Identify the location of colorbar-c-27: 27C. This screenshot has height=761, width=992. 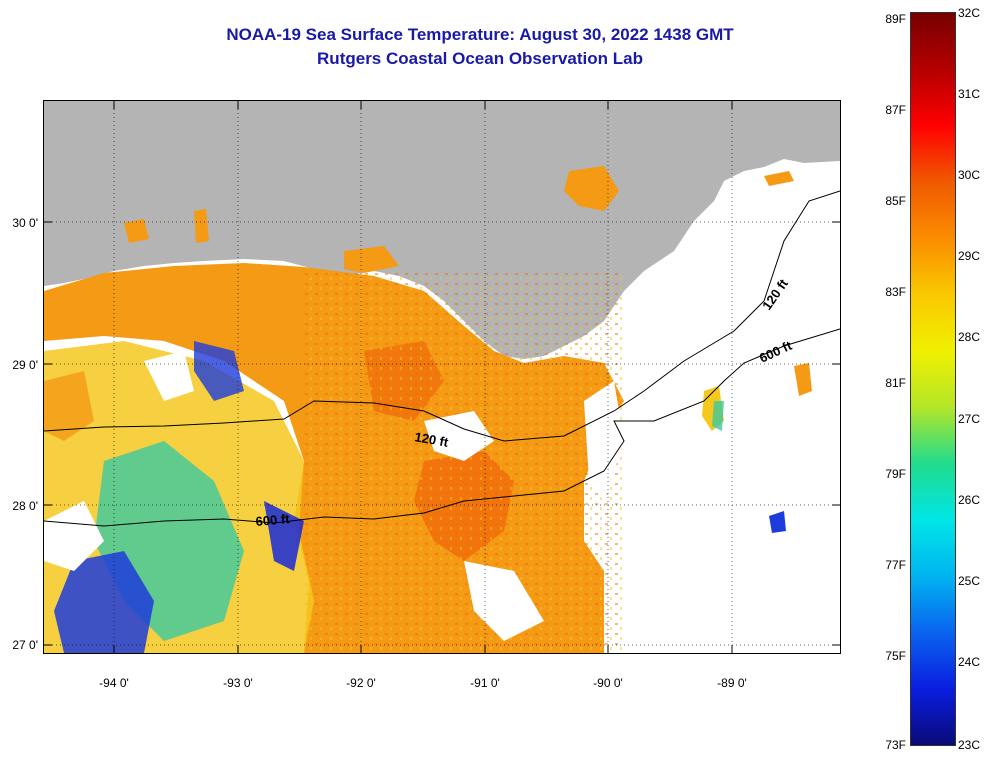
(969, 419).